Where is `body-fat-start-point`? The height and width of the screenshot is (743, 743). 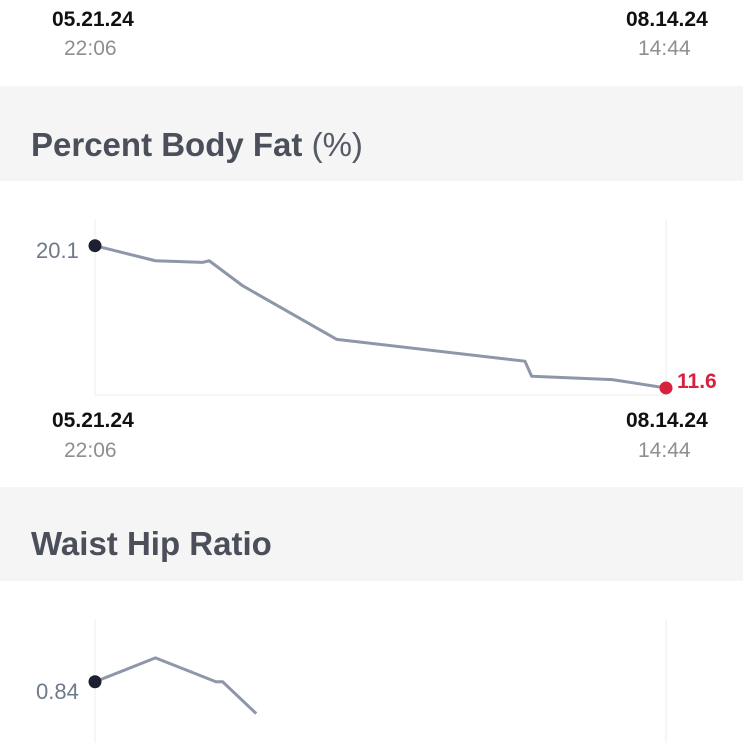 body-fat-start-point is located at coordinates (95, 246).